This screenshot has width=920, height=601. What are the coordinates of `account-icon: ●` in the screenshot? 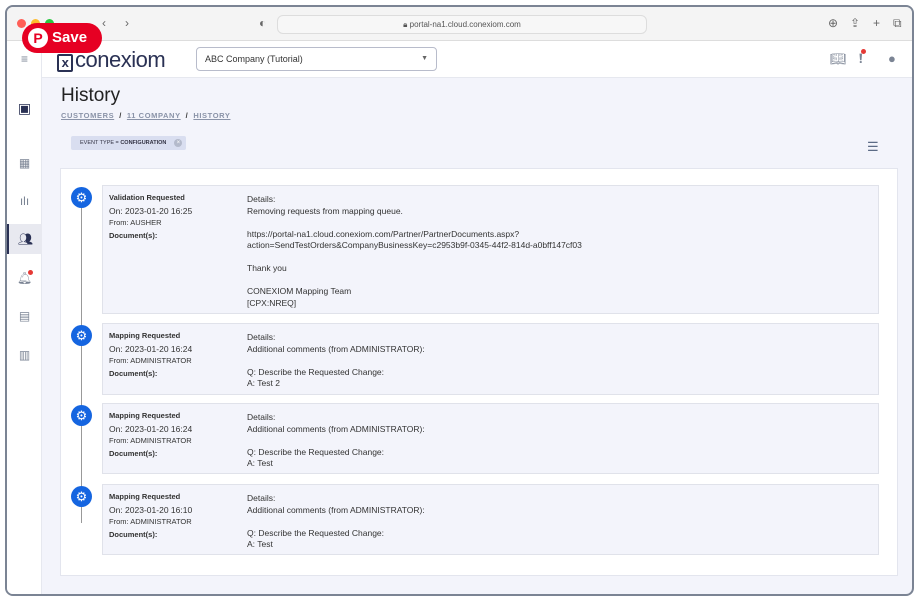 It's located at (892, 58).